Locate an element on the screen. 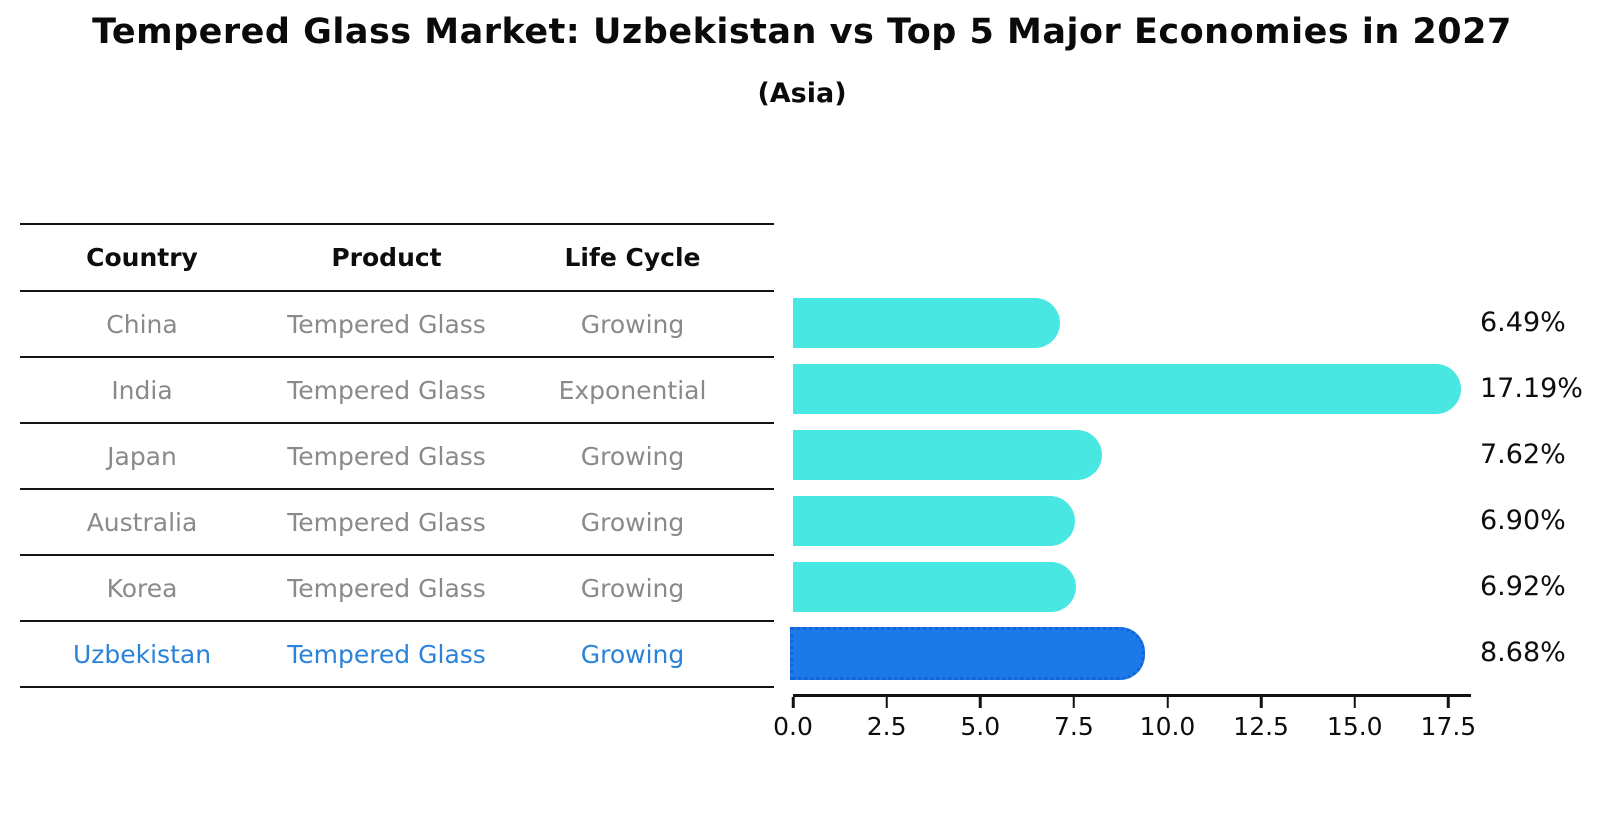 This screenshot has width=1604, height=823. x-axis-tick-label: 0.0 is located at coordinates (793, 726).